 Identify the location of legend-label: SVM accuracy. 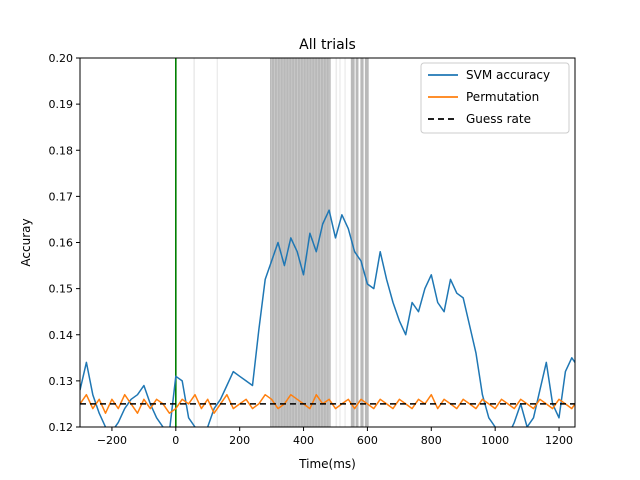
(508, 75).